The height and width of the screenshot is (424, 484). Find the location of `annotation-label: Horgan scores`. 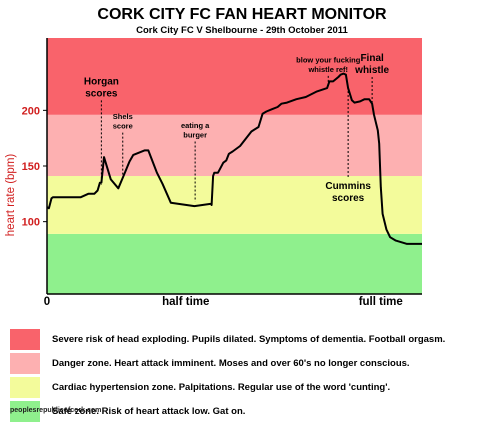

annotation-label: Horgan scores is located at coordinates (101, 87).